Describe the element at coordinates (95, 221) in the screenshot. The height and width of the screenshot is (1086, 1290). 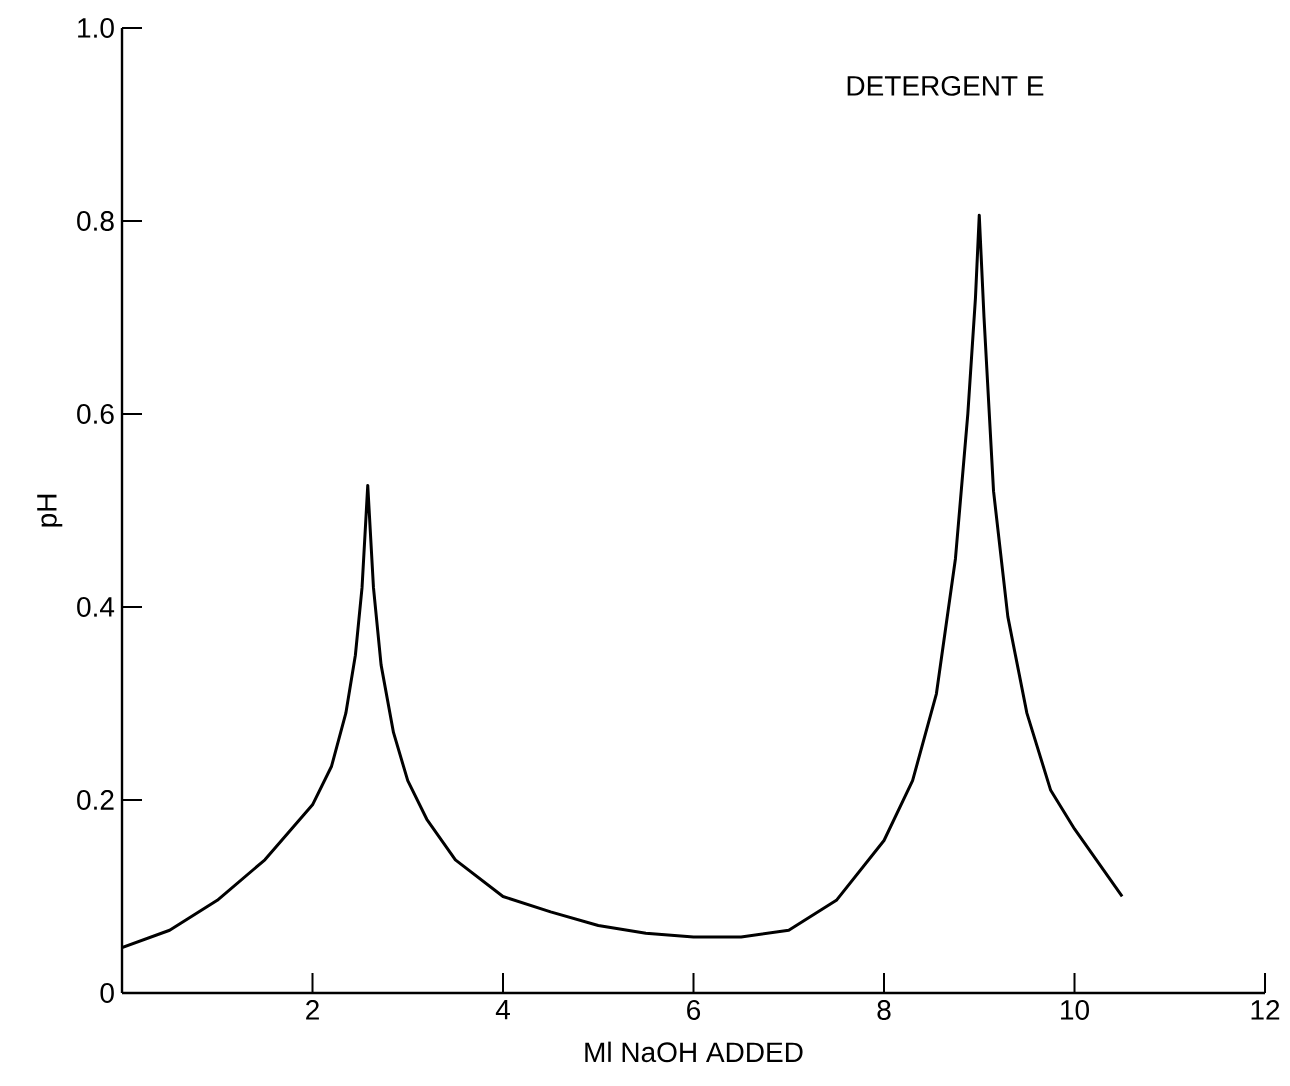
I see `y-tick-label: 0.8` at that location.